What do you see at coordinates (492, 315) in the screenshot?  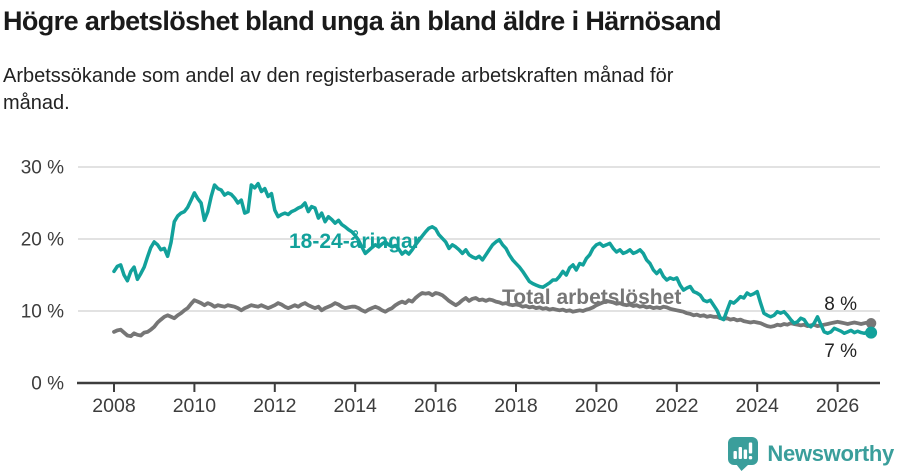 I see `series-line-total` at bounding box center [492, 315].